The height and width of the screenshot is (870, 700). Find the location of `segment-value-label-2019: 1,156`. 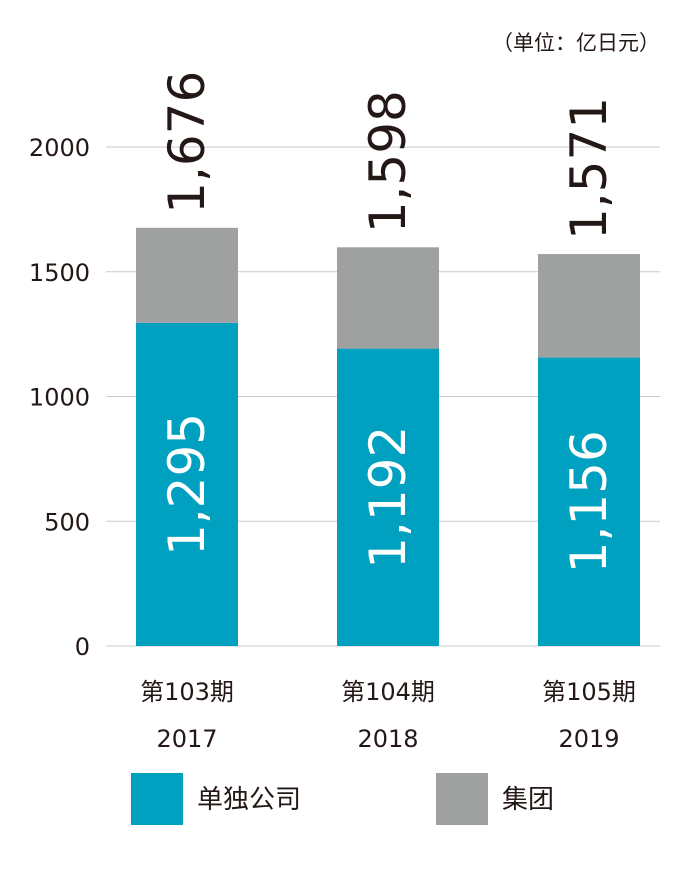

segment-value-label-2019: 1,156 is located at coordinates (589, 501).